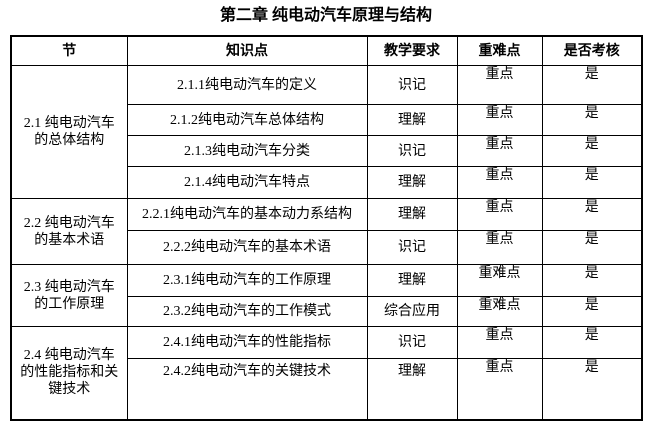 This screenshot has width=652, height=431. I want to click on knowledge-point-cell: 2.4.2纯电动汽车的关键技术, so click(247, 389).